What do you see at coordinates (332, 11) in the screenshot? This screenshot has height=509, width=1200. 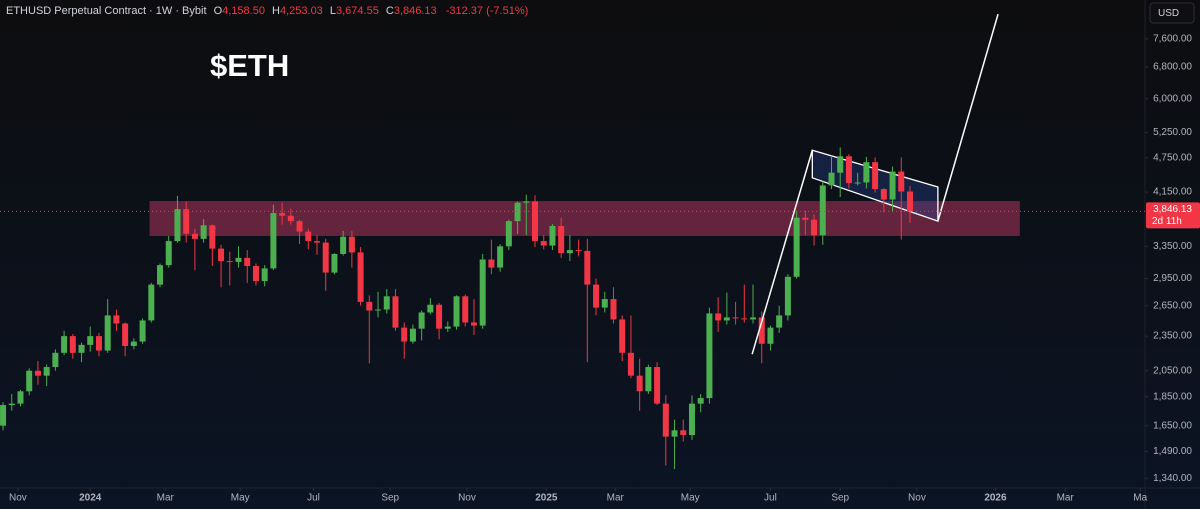 I see `legend-key: L` at bounding box center [332, 11].